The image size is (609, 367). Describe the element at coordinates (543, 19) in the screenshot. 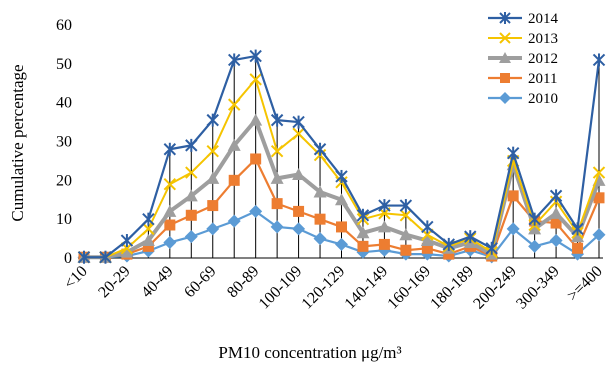

I see `legend-label: 2014` at that location.